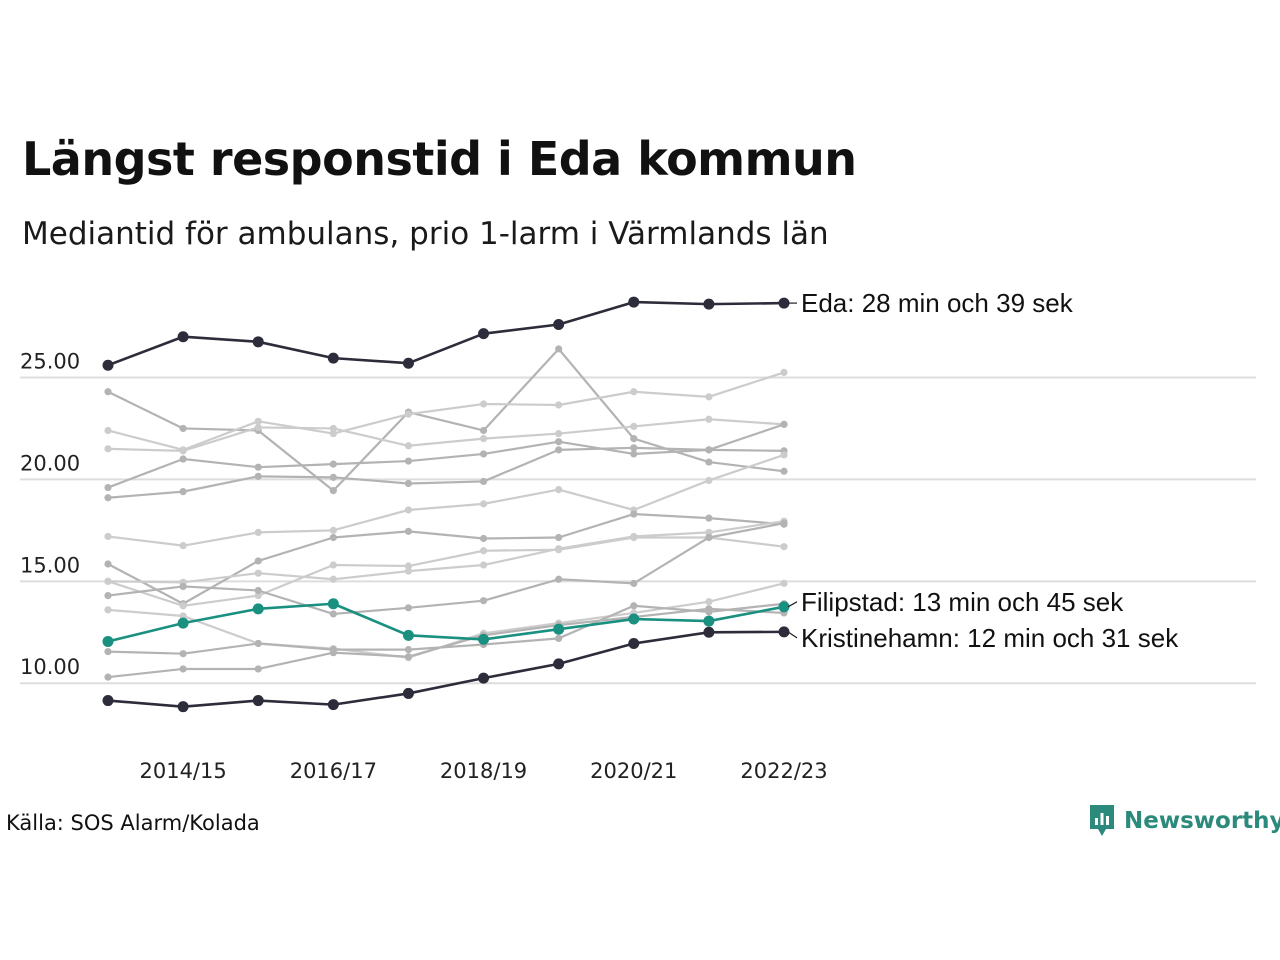 This screenshot has width=1280, height=960. Describe the element at coordinates (50, 667) in the screenshot. I see `y-tick-label: 10.00` at that location.